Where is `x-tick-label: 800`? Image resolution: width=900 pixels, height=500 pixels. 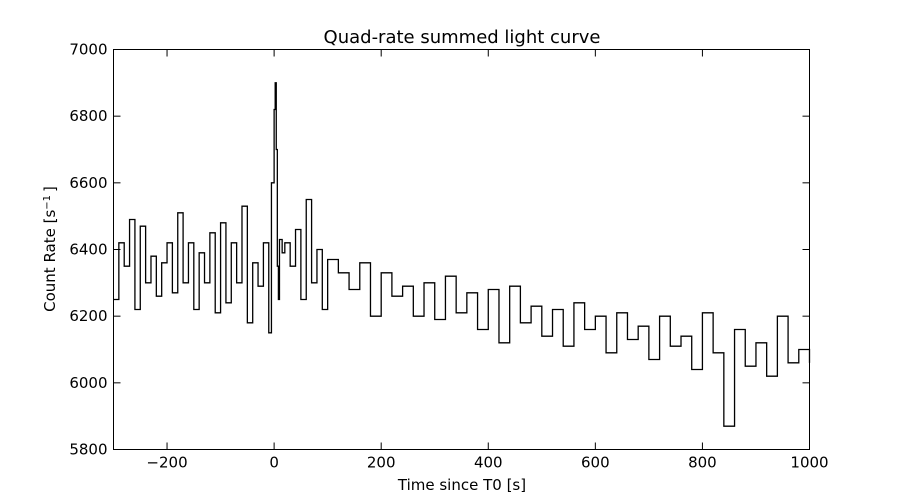 x-tick-label: 800 is located at coordinates (702, 463).